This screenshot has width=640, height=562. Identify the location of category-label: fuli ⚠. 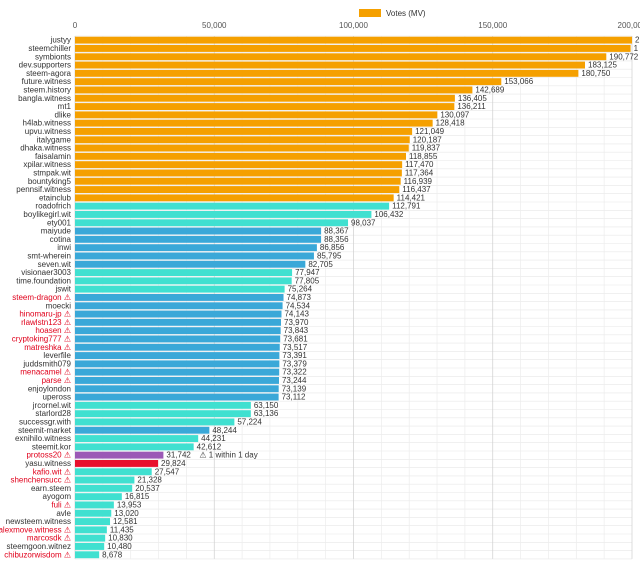
(61, 505).